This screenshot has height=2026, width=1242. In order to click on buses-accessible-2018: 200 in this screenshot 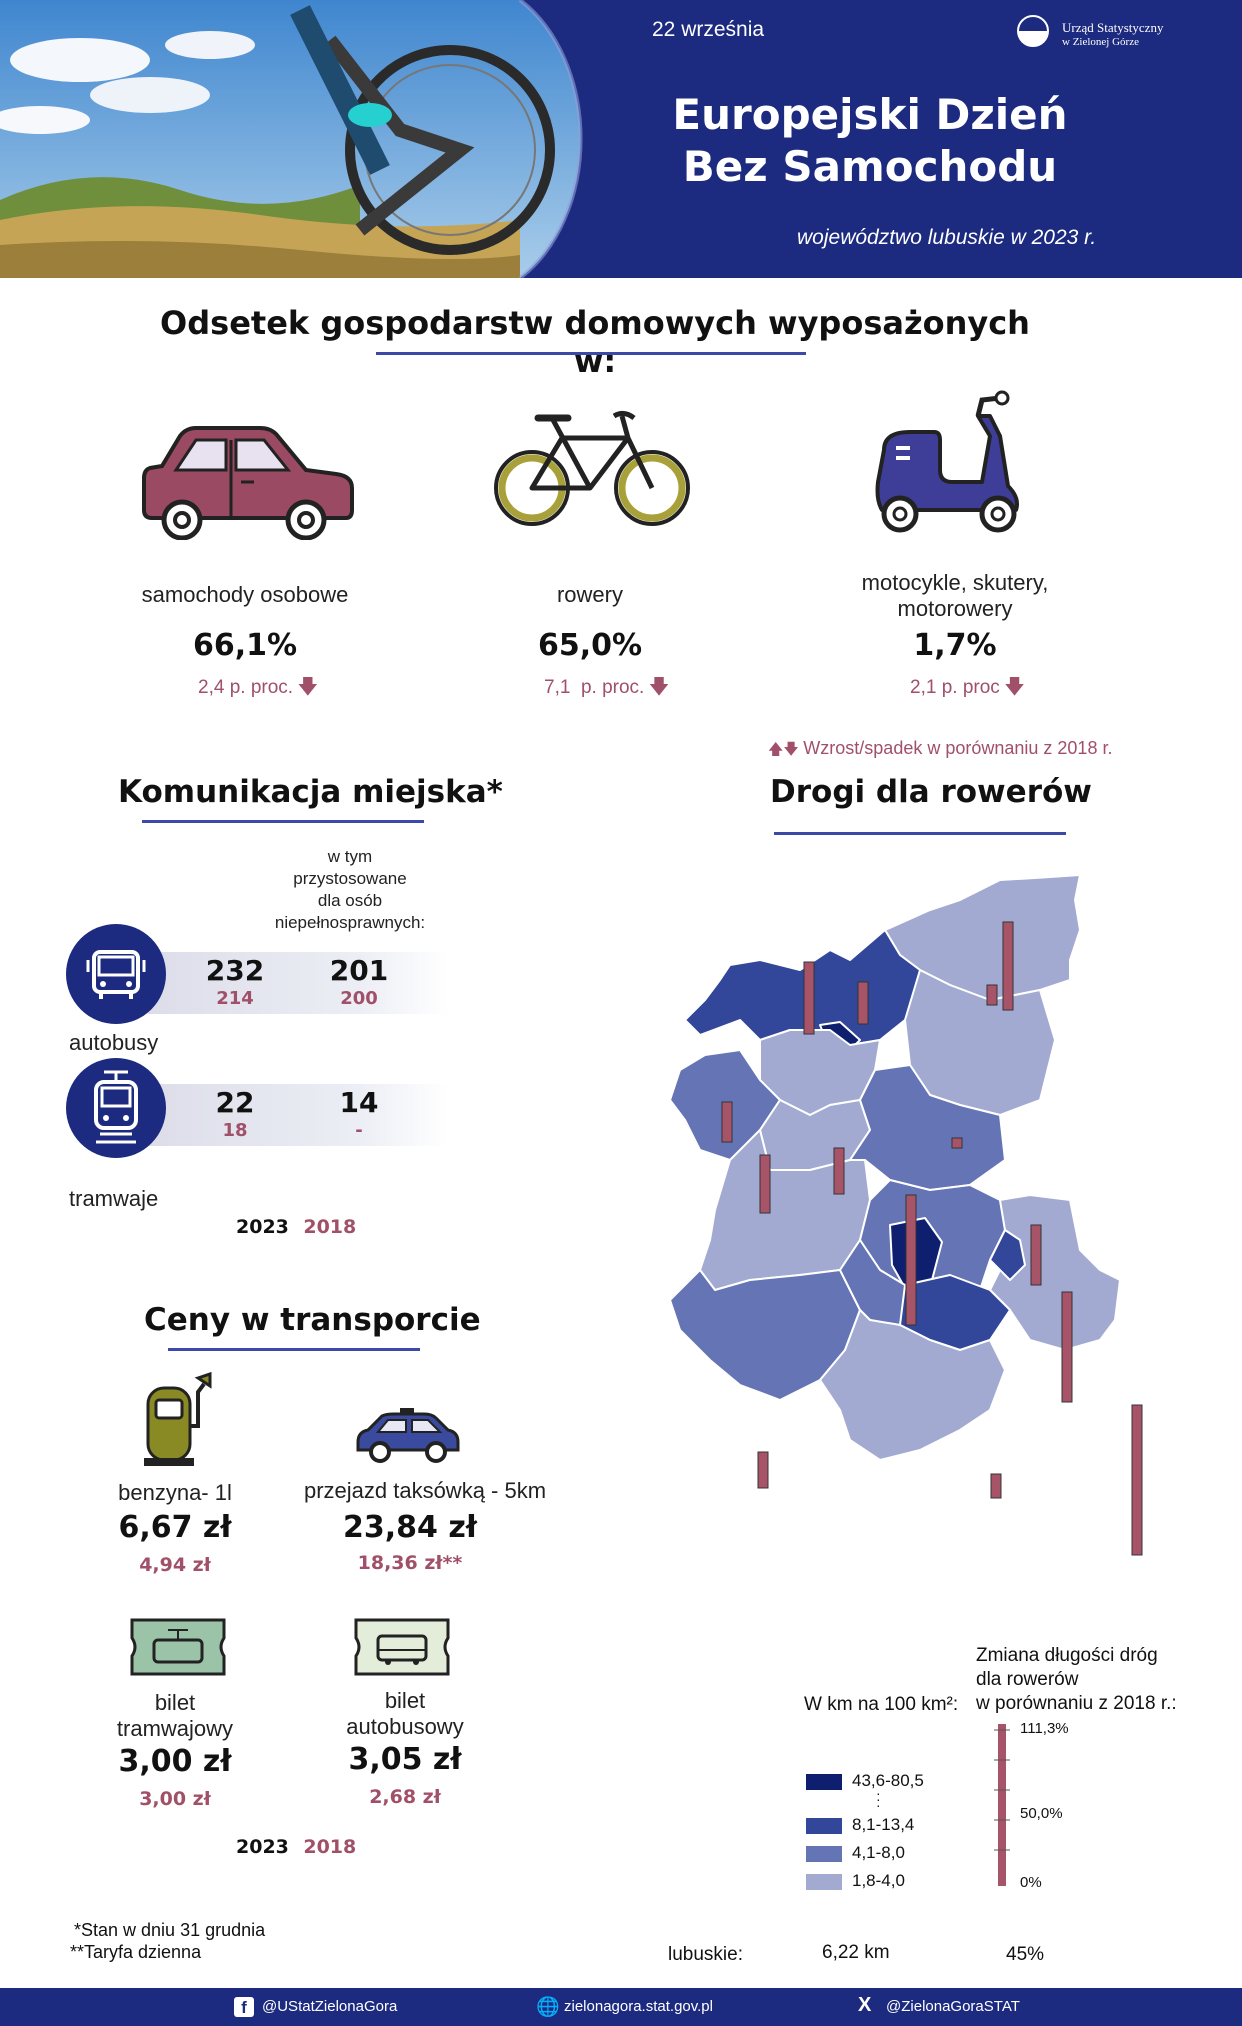, I will do `click(359, 998)`.